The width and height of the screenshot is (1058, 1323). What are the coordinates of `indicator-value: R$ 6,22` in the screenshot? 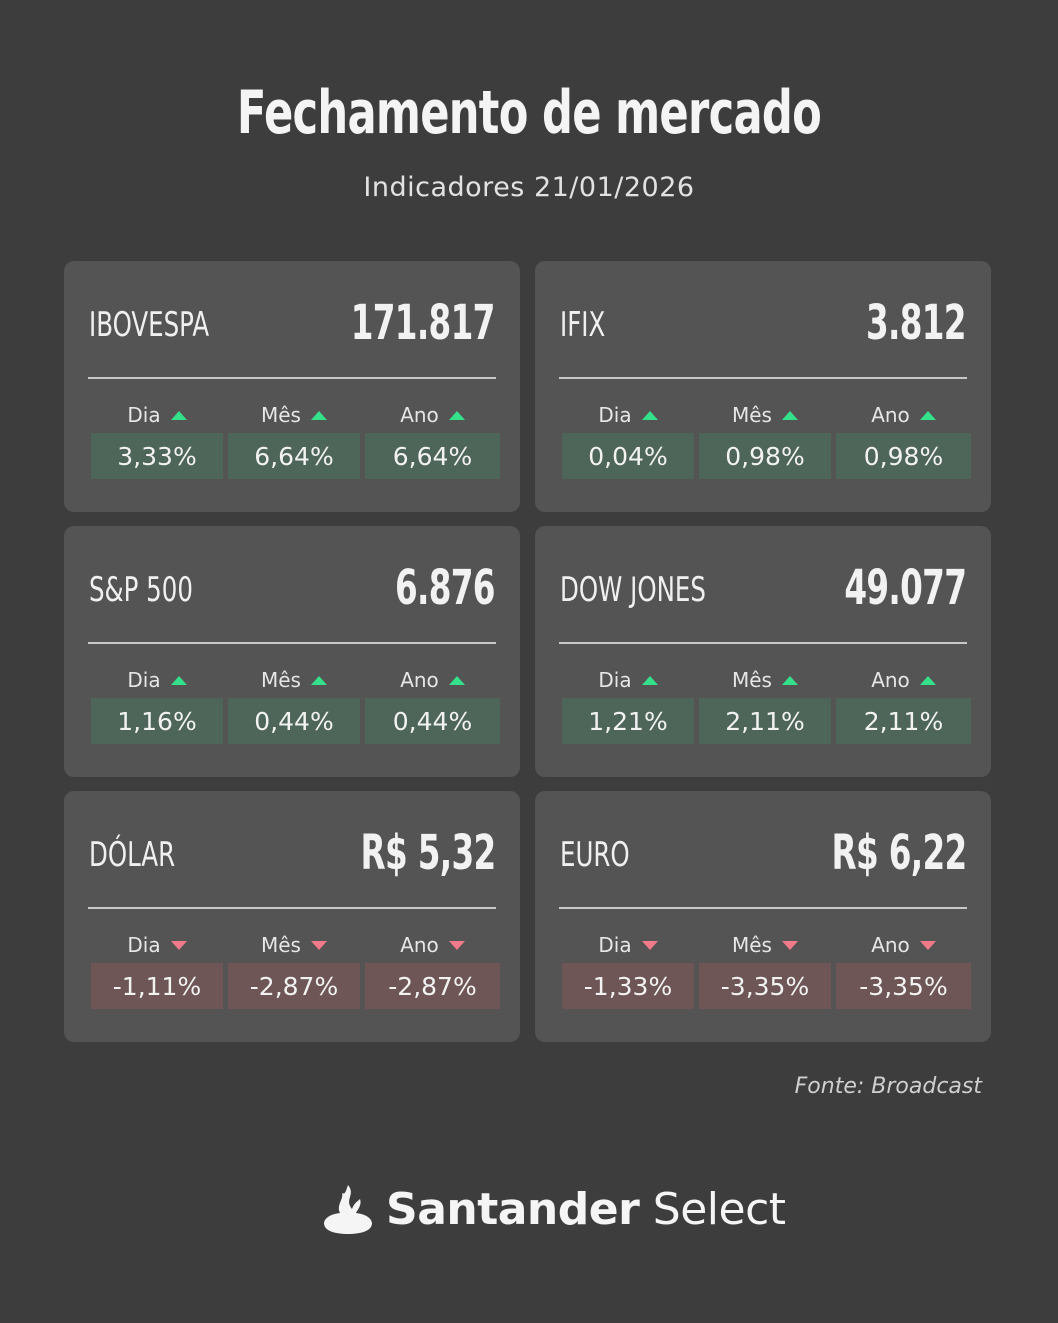 It's located at (899, 853).